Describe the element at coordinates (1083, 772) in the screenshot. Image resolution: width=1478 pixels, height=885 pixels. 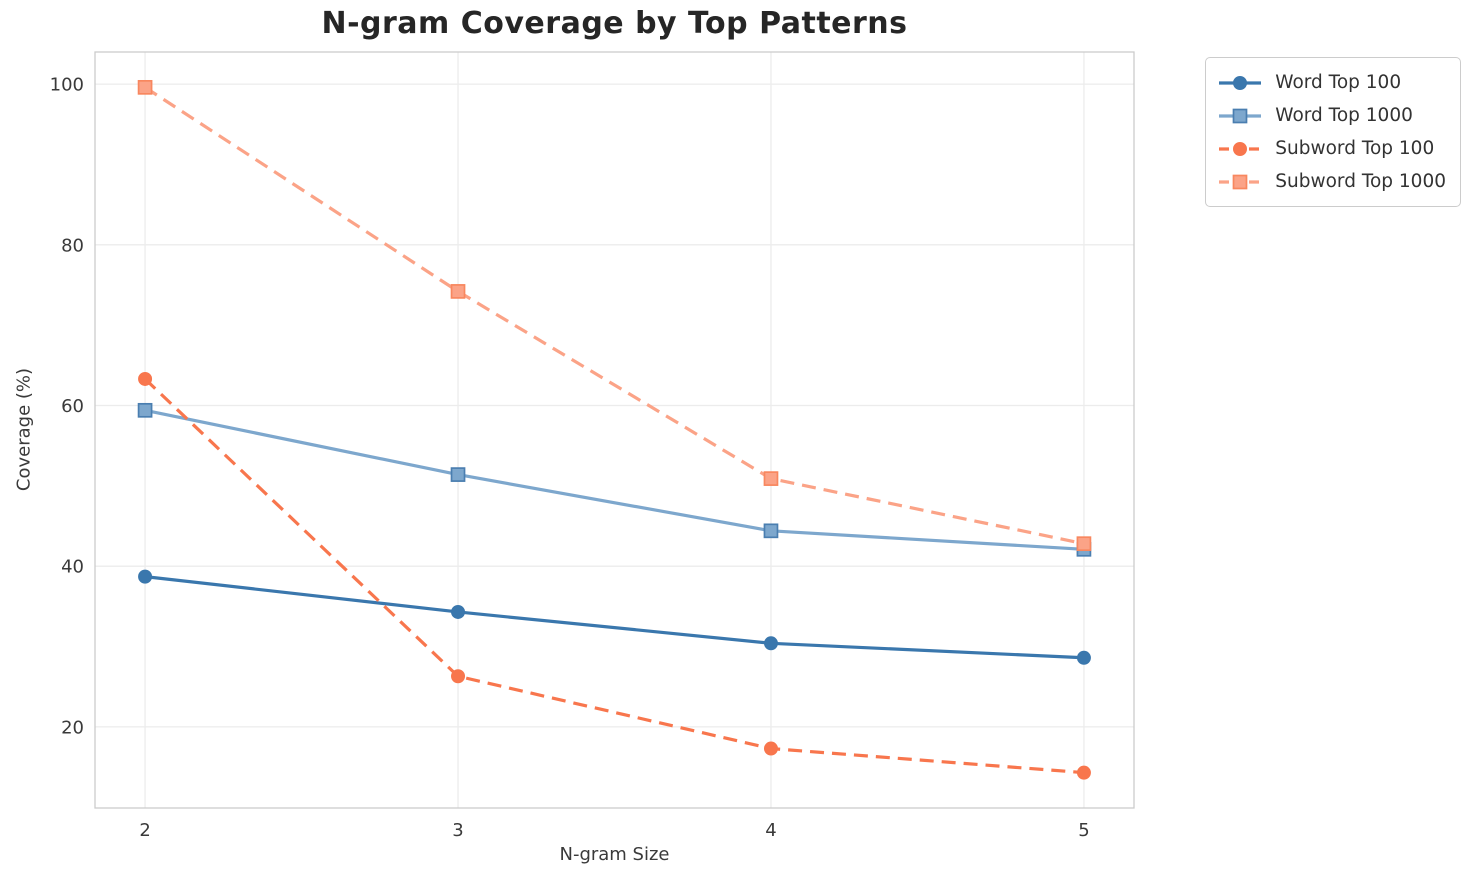
I see `marker-subword-top-100-x5` at that location.